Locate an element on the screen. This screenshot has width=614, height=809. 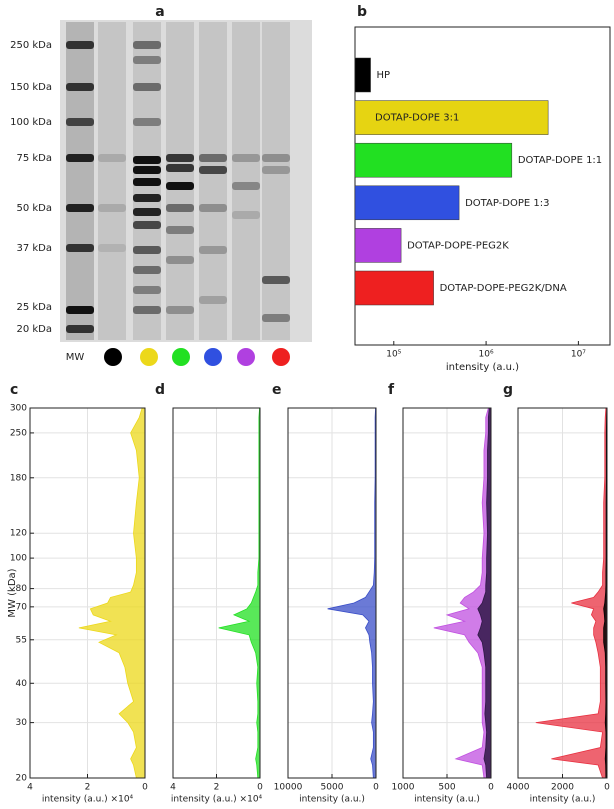
y-tick-label: 30 is located at coordinates (22, 723).